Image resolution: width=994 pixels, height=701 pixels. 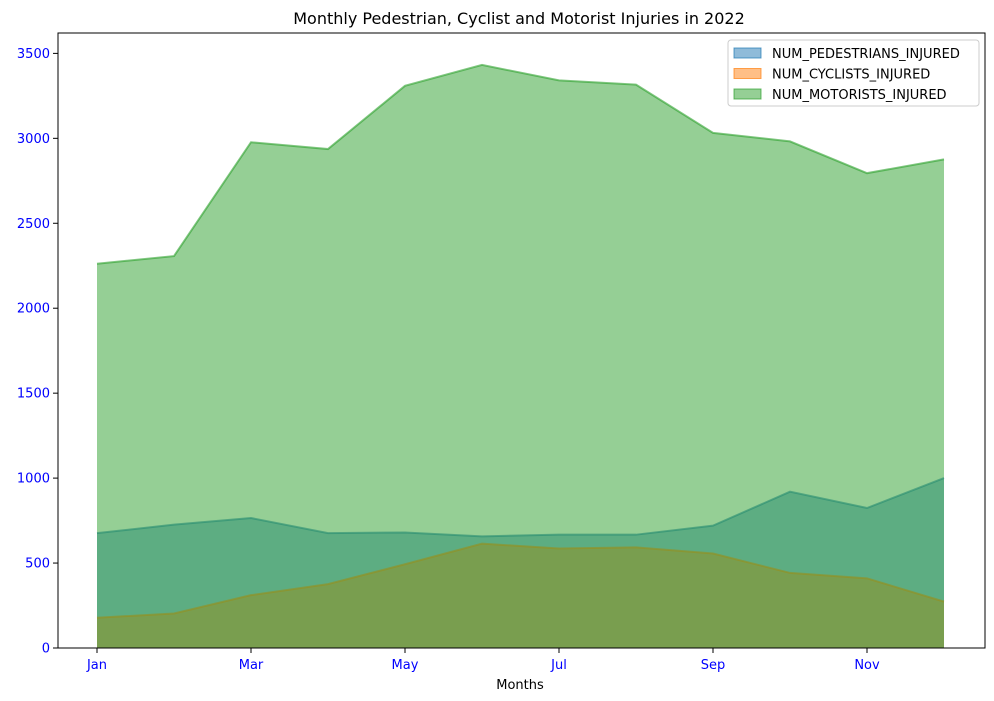 I want to click on y-tick-label: 2000, so click(x=33, y=309).